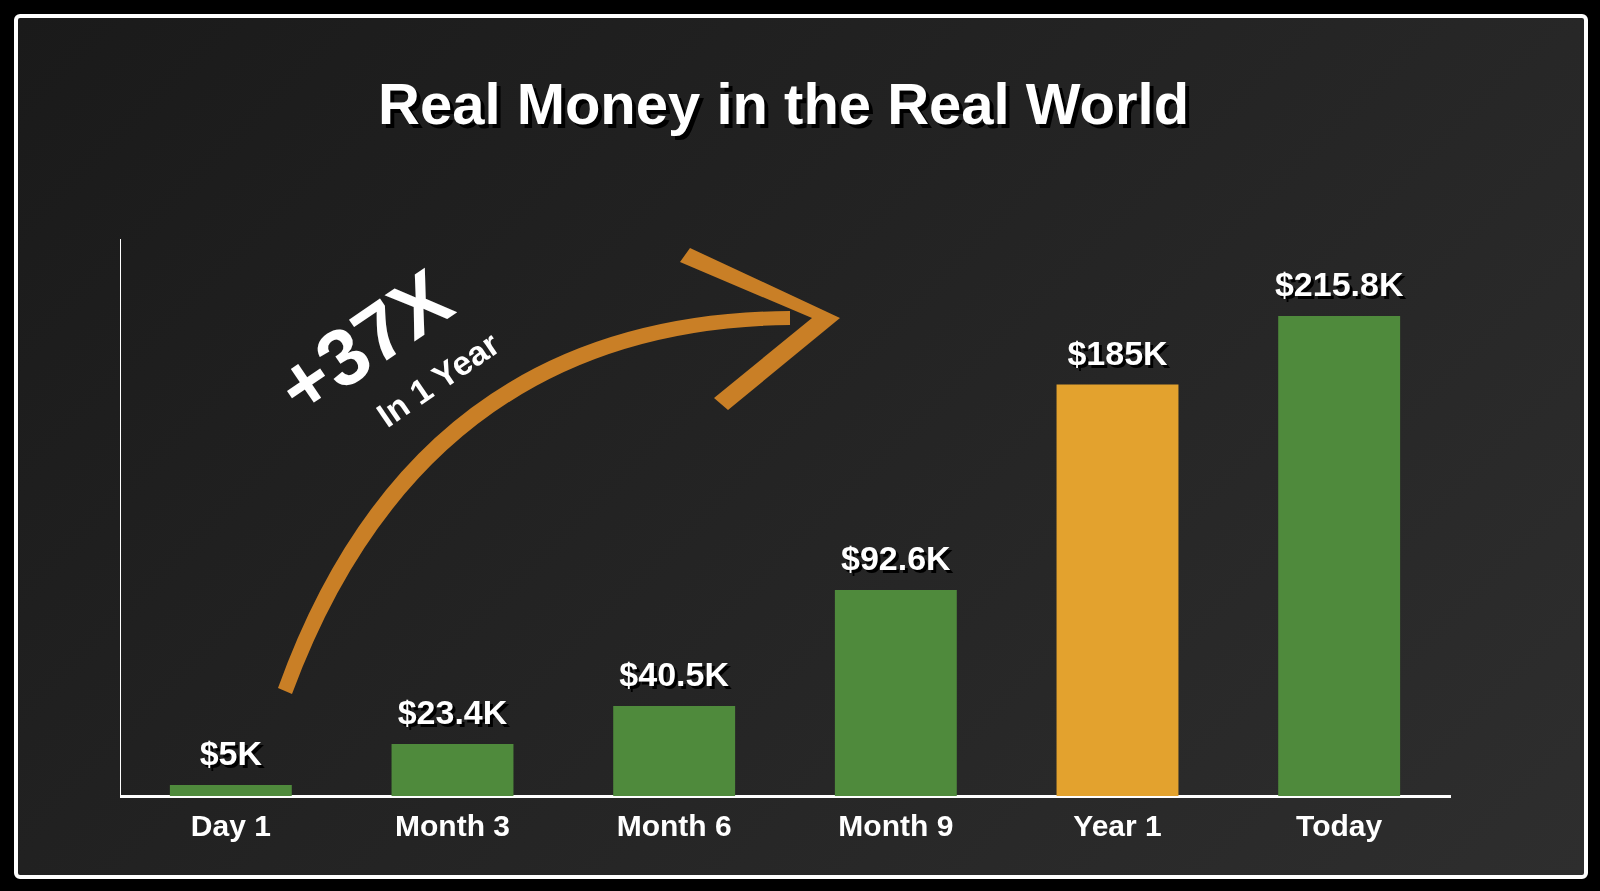 The image size is (1600, 891). Describe the element at coordinates (234, 756) in the screenshot. I see `data-label: $5K` at that location.